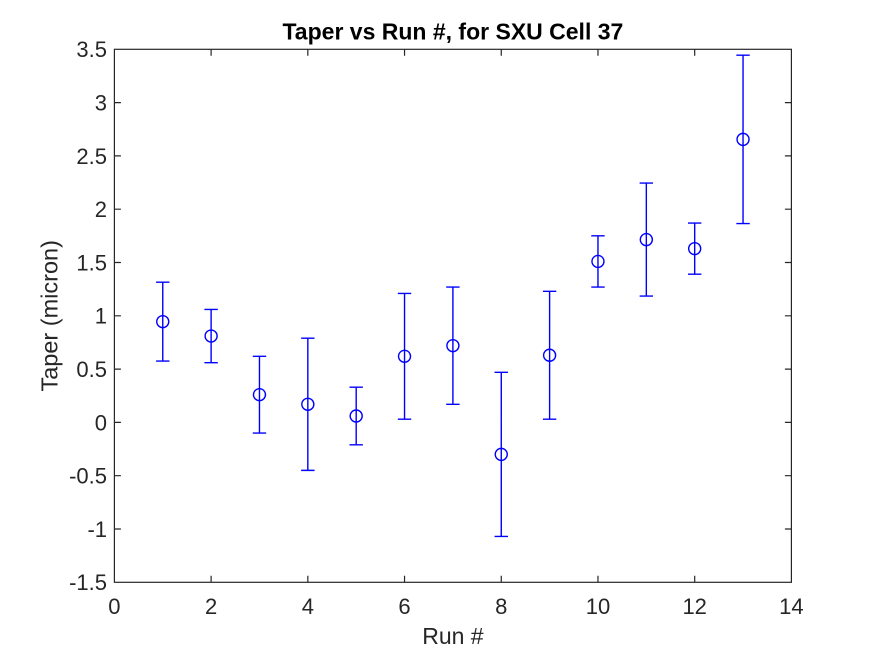 This screenshot has height=661, width=875. What do you see at coordinates (791, 606) in the screenshot?
I see `svg-text: 14` at bounding box center [791, 606].